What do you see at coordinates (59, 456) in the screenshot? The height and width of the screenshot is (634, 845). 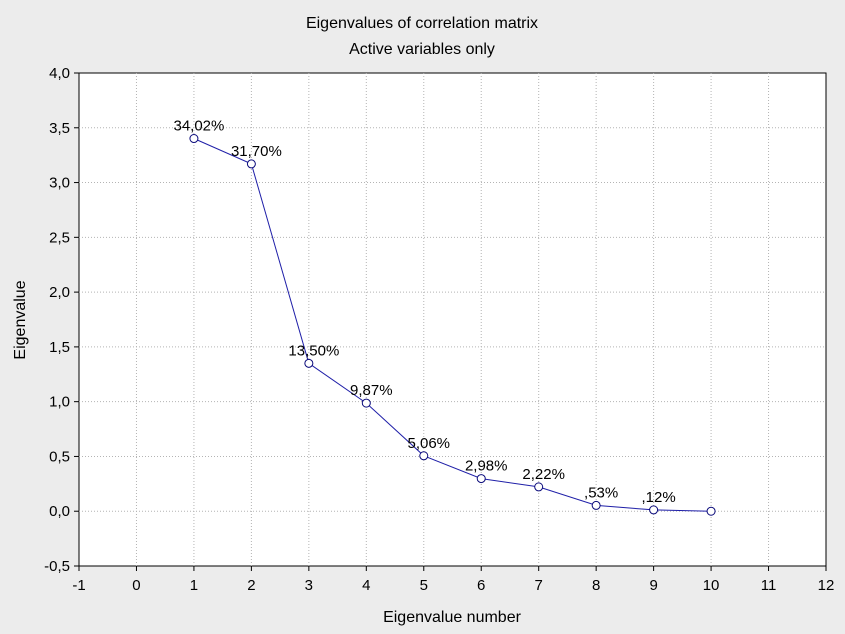 I see `y-tick-label: 0,5` at bounding box center [59, 456].